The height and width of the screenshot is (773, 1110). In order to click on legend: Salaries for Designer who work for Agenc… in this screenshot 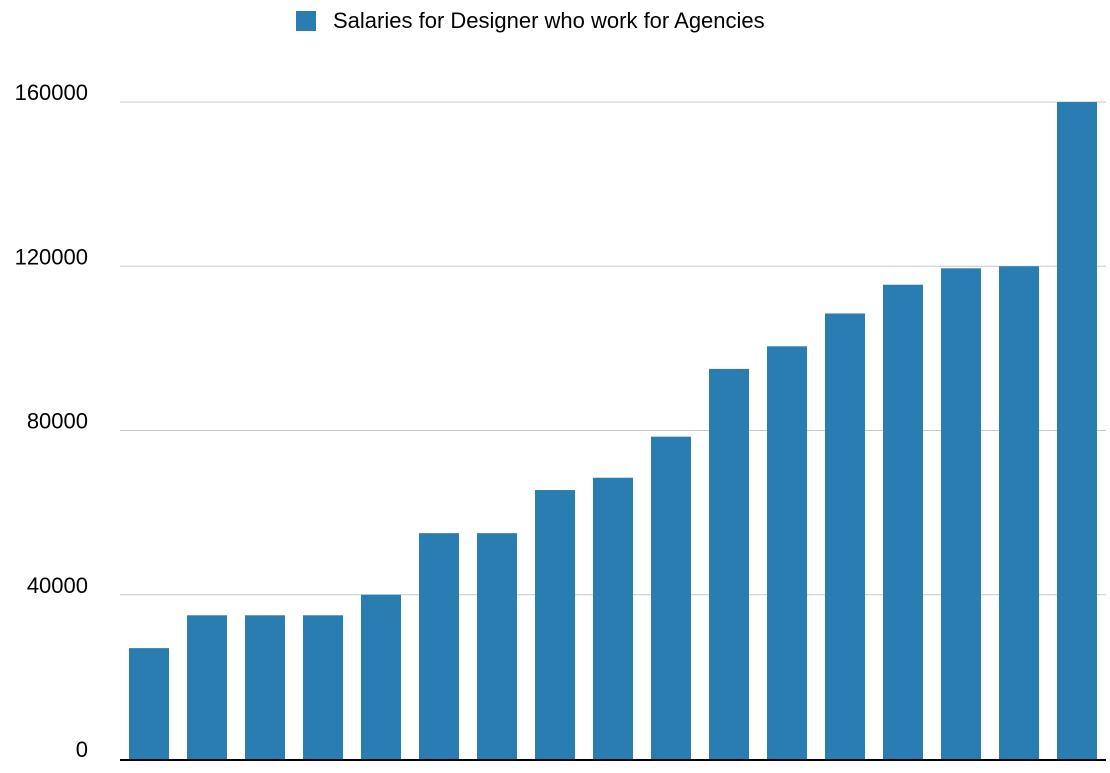, I will do `click(530, 21)`.